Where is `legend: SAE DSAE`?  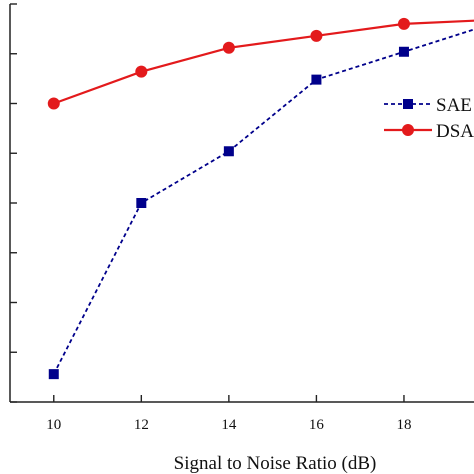
legend: SAE DSAE is located at coordinates (429, 118).